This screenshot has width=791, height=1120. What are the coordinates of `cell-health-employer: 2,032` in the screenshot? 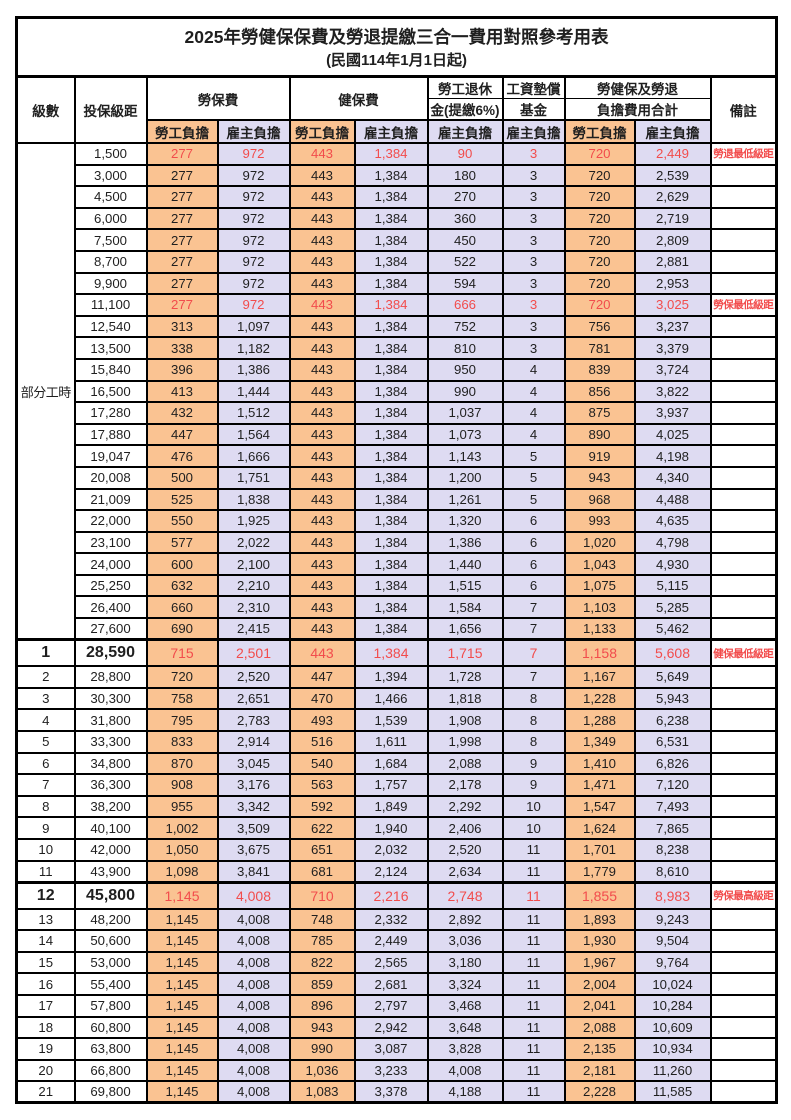 It's located at (391, 849).